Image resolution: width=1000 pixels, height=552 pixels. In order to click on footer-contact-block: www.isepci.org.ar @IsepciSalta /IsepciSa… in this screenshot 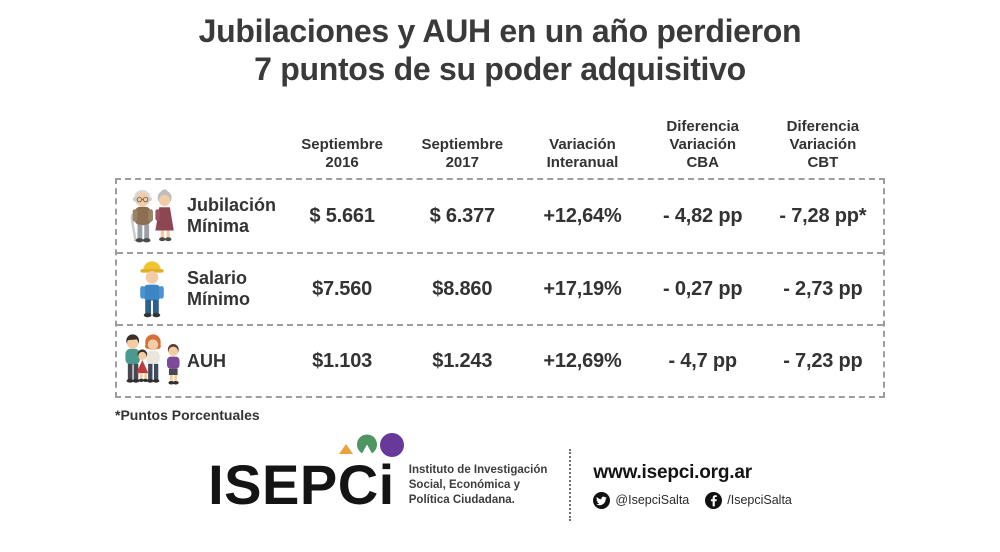, I will do `click(692, 485)`.